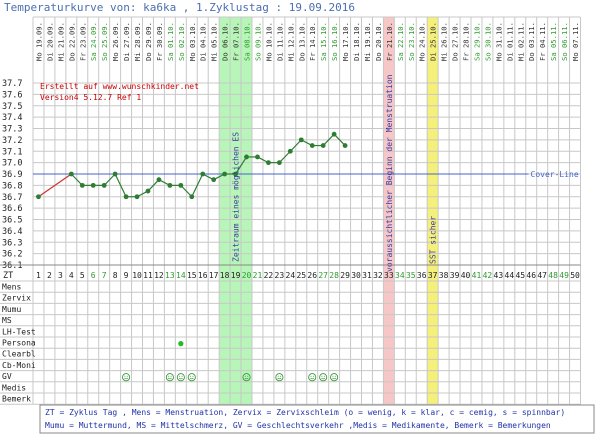 The height and width of the screenshot is (436, 600). What do you see at coordinates (542, 41) in the screenshot?
I see `date-label: Fr 04.11.` at bounding box center [542, 41].